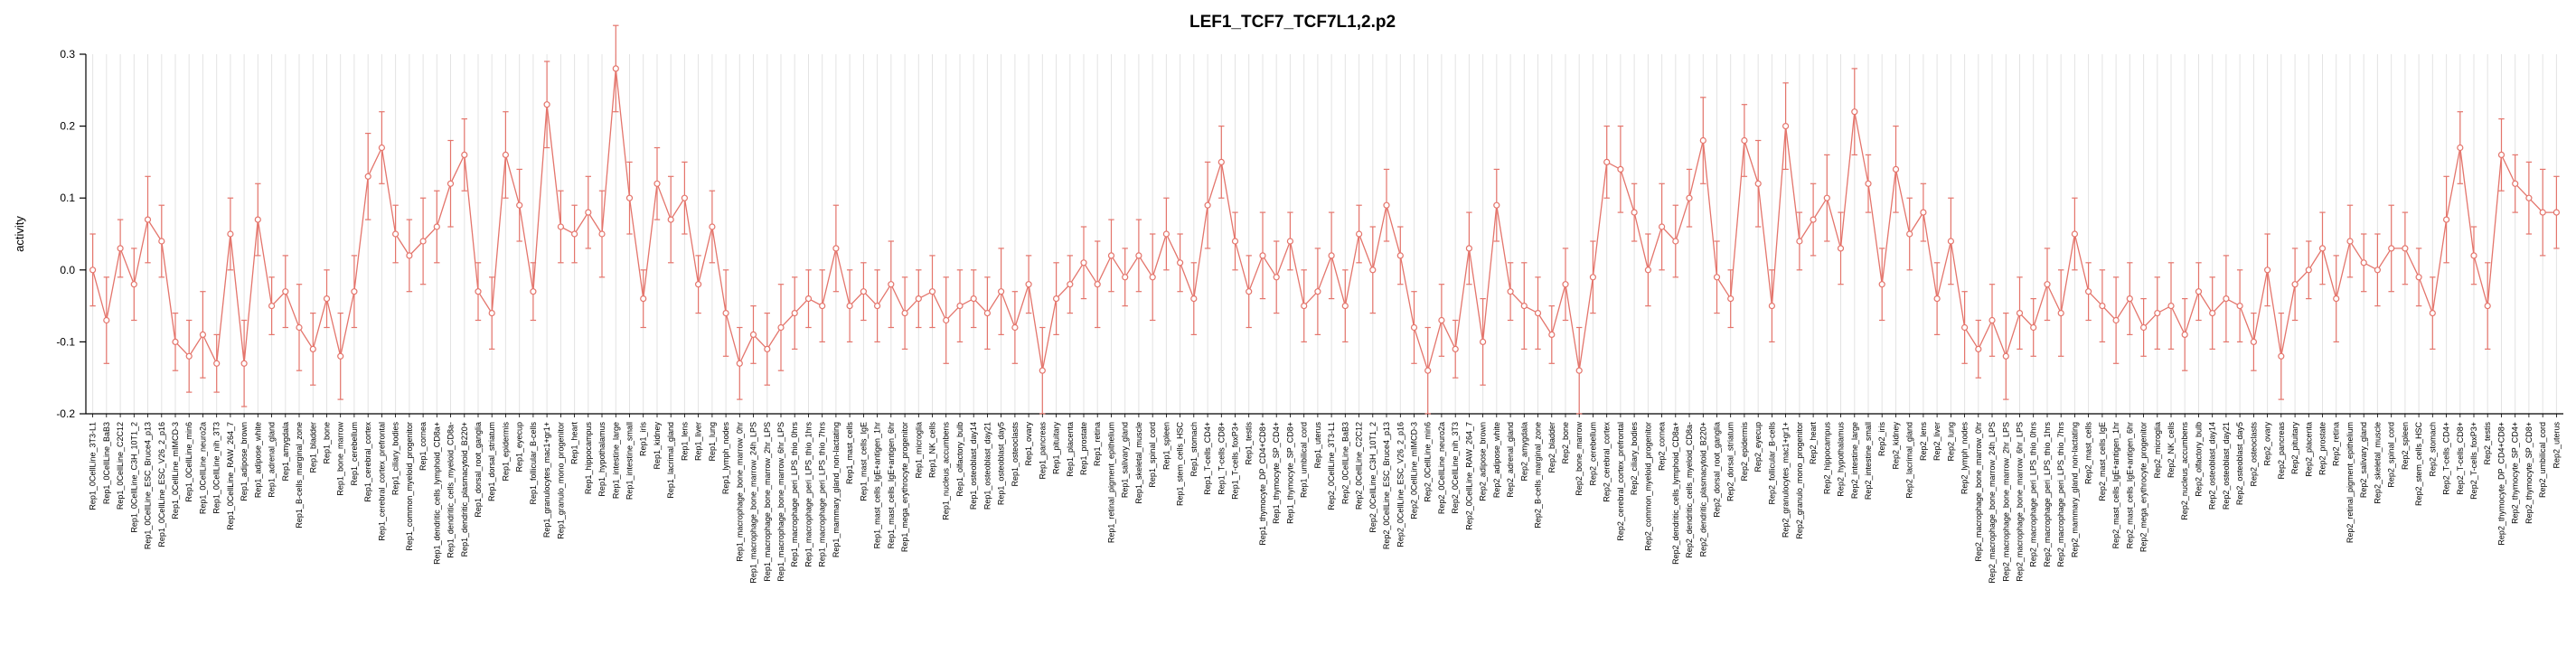  I want to click on x-tick-label: Rep1_0CellLine_nih_3T3, so click(217, 468).